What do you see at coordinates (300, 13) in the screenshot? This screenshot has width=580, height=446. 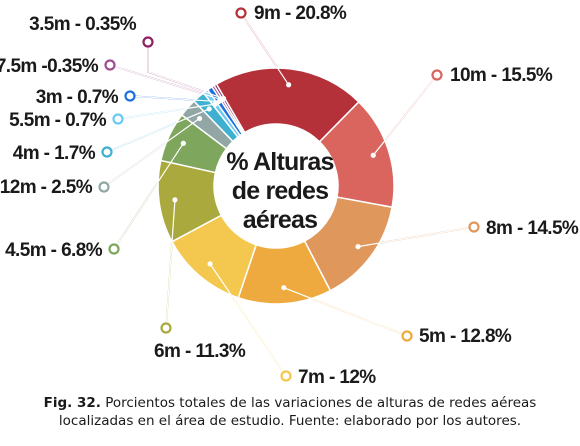 I see `slice-label-0: 9m - 20.8%` at bounding box center [300, 13].